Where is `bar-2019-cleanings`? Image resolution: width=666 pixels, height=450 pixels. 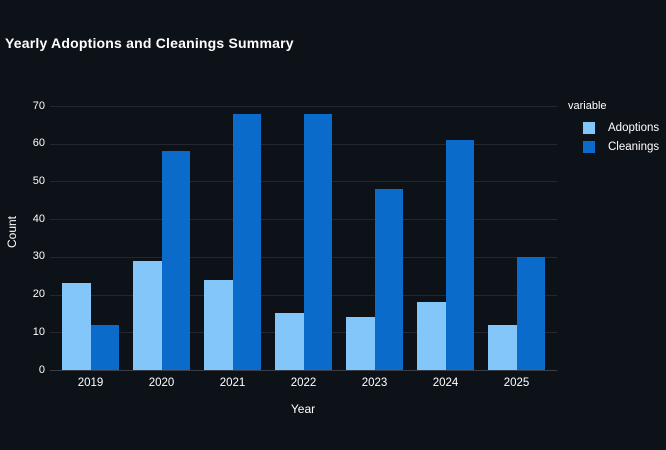 bar-2019-cleanings is located at coordinates (104, 347).